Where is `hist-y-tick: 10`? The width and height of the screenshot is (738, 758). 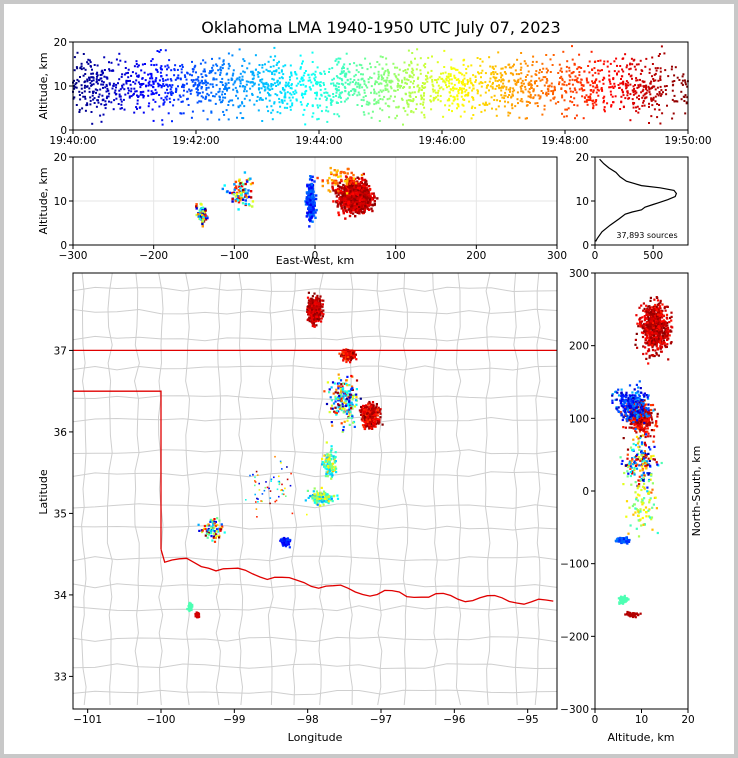 hist-y-tick: 10 is located at coordinates (582, 202).